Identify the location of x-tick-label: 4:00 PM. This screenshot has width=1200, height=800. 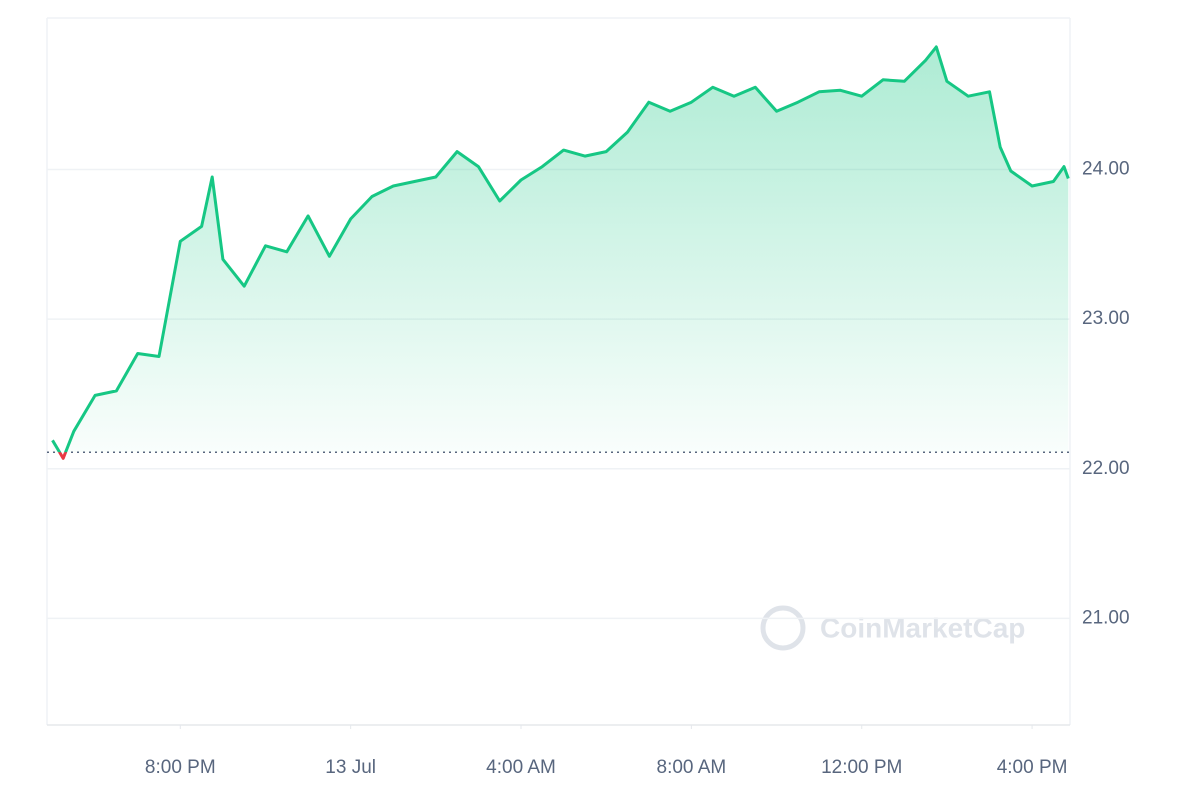
(1032, 767).